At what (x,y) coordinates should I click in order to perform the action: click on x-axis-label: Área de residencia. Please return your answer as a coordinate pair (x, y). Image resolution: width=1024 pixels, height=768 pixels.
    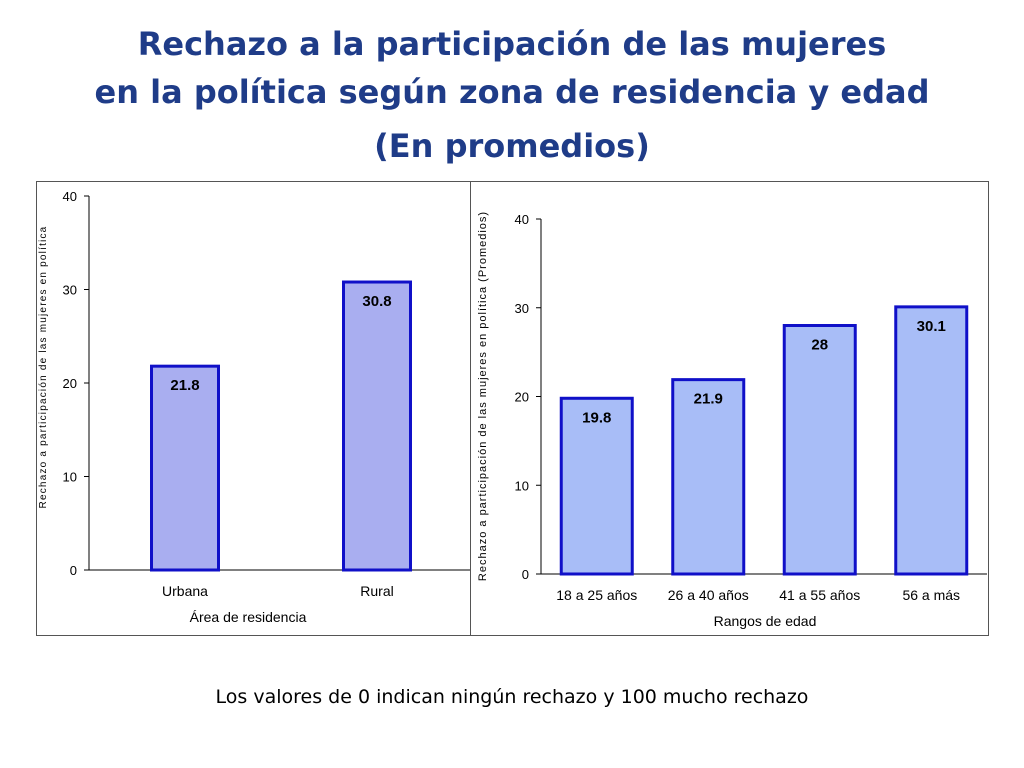
    Looking at the image, I should click on (248, 617).